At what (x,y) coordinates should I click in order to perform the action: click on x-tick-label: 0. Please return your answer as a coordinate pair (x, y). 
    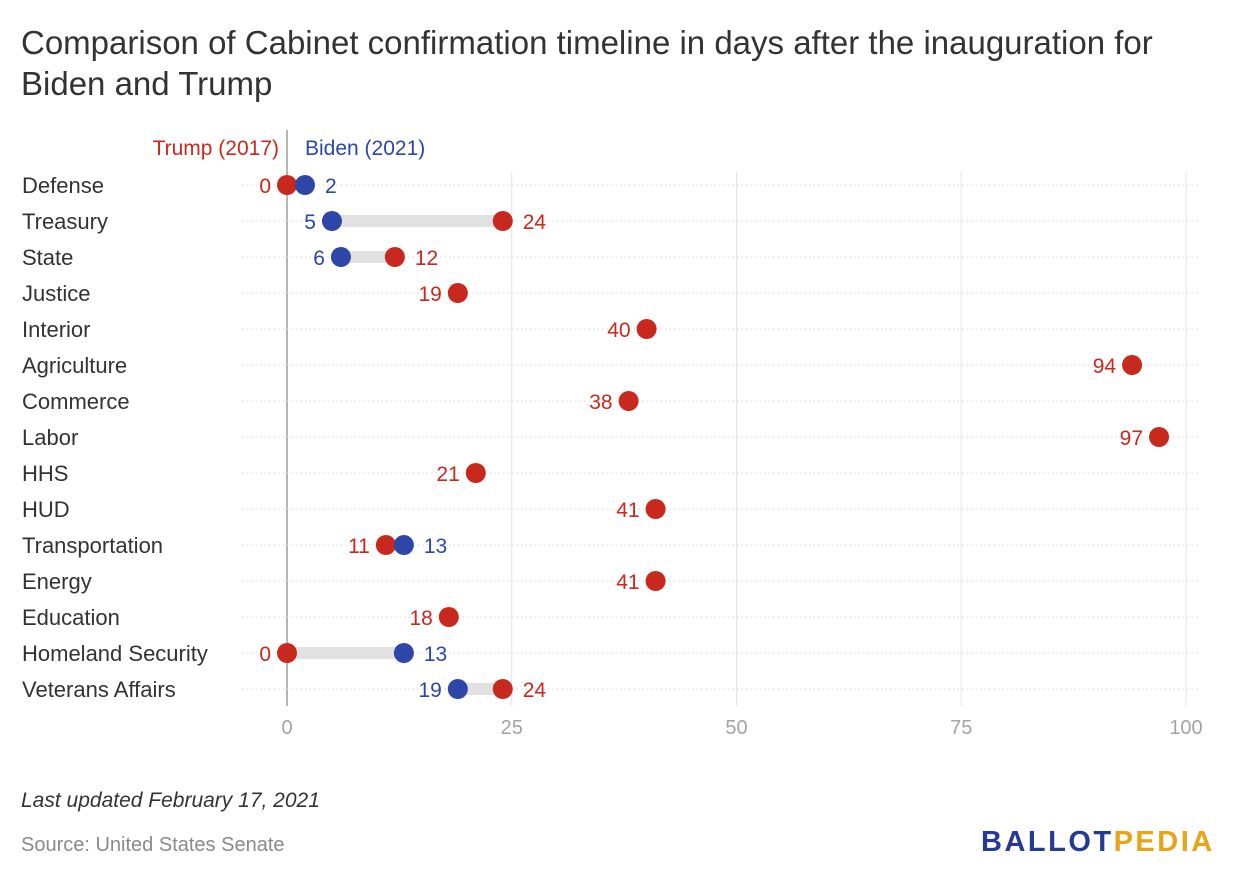
    Looking at the image, I should click on (286, 728).